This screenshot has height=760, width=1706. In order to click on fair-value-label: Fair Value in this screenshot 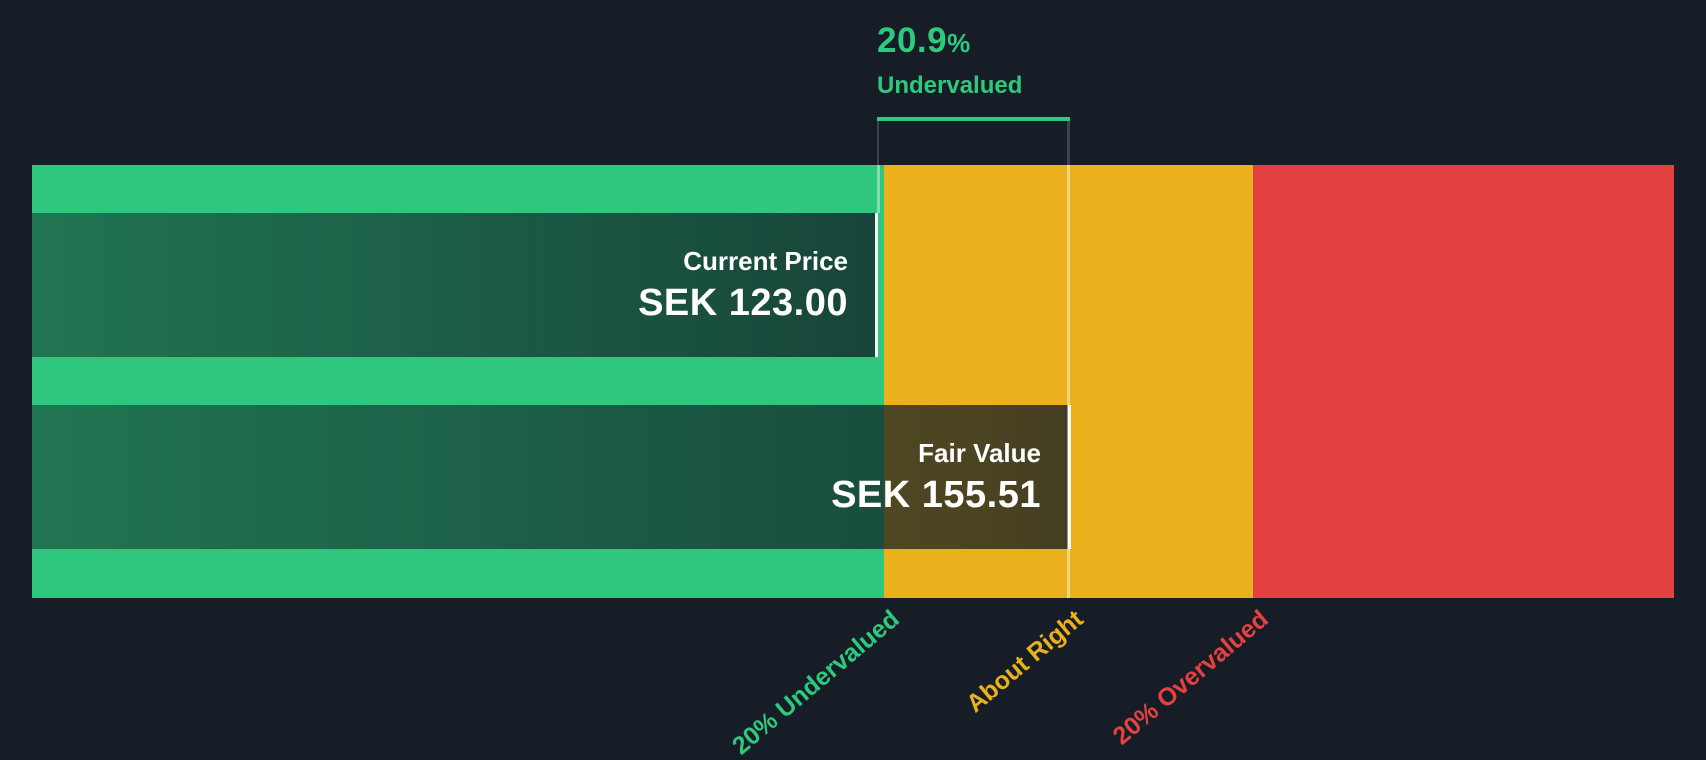, I will do `click(979, 453)`.